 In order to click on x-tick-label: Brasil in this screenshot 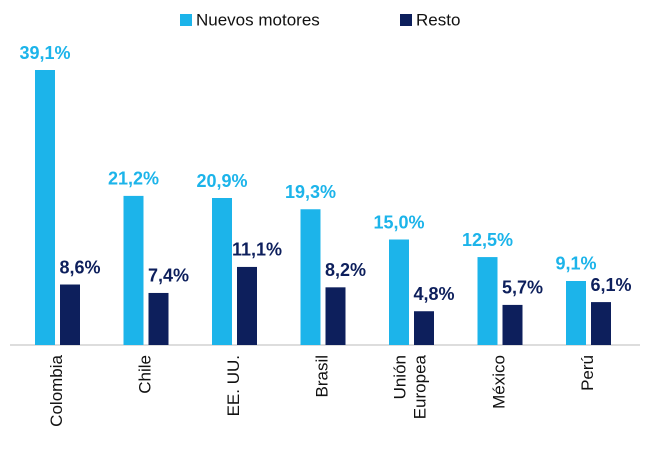, I will do `click(321, 376)`.